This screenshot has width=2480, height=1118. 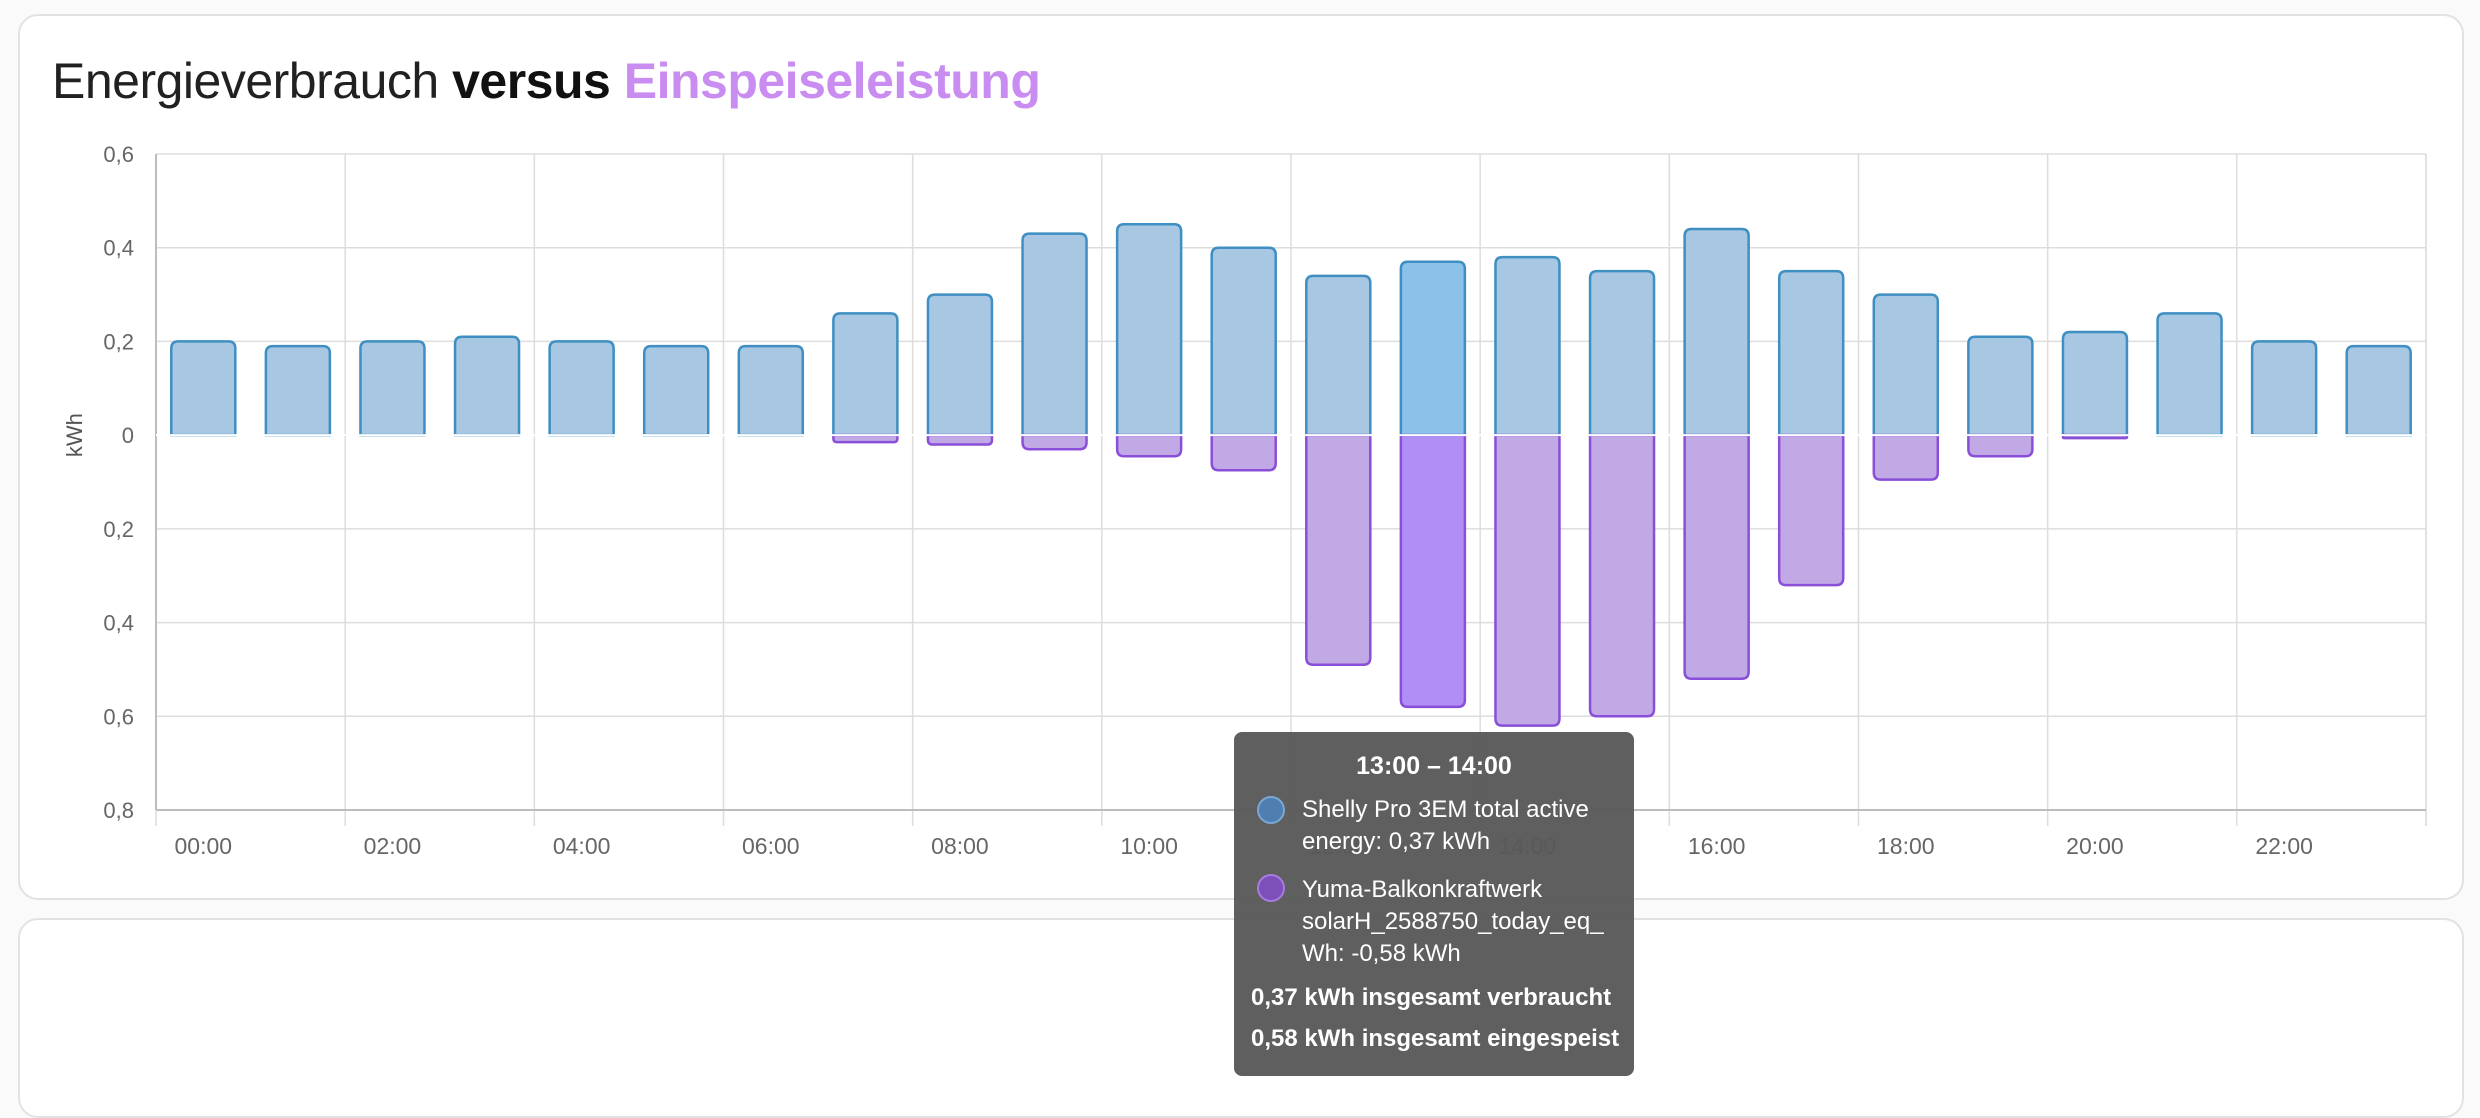 What do you see at coordinates (1149, 846) in the screenshot?
I see `x-tick-label: 10:00` at bounding box center [1149, 846].